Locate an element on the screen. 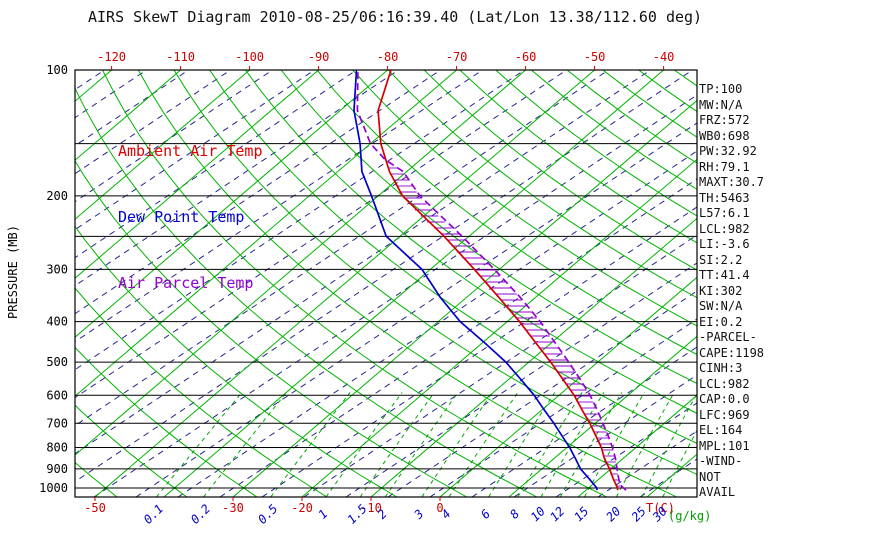  stat-line: -PARCEL- is located at coordinates (728, 337).